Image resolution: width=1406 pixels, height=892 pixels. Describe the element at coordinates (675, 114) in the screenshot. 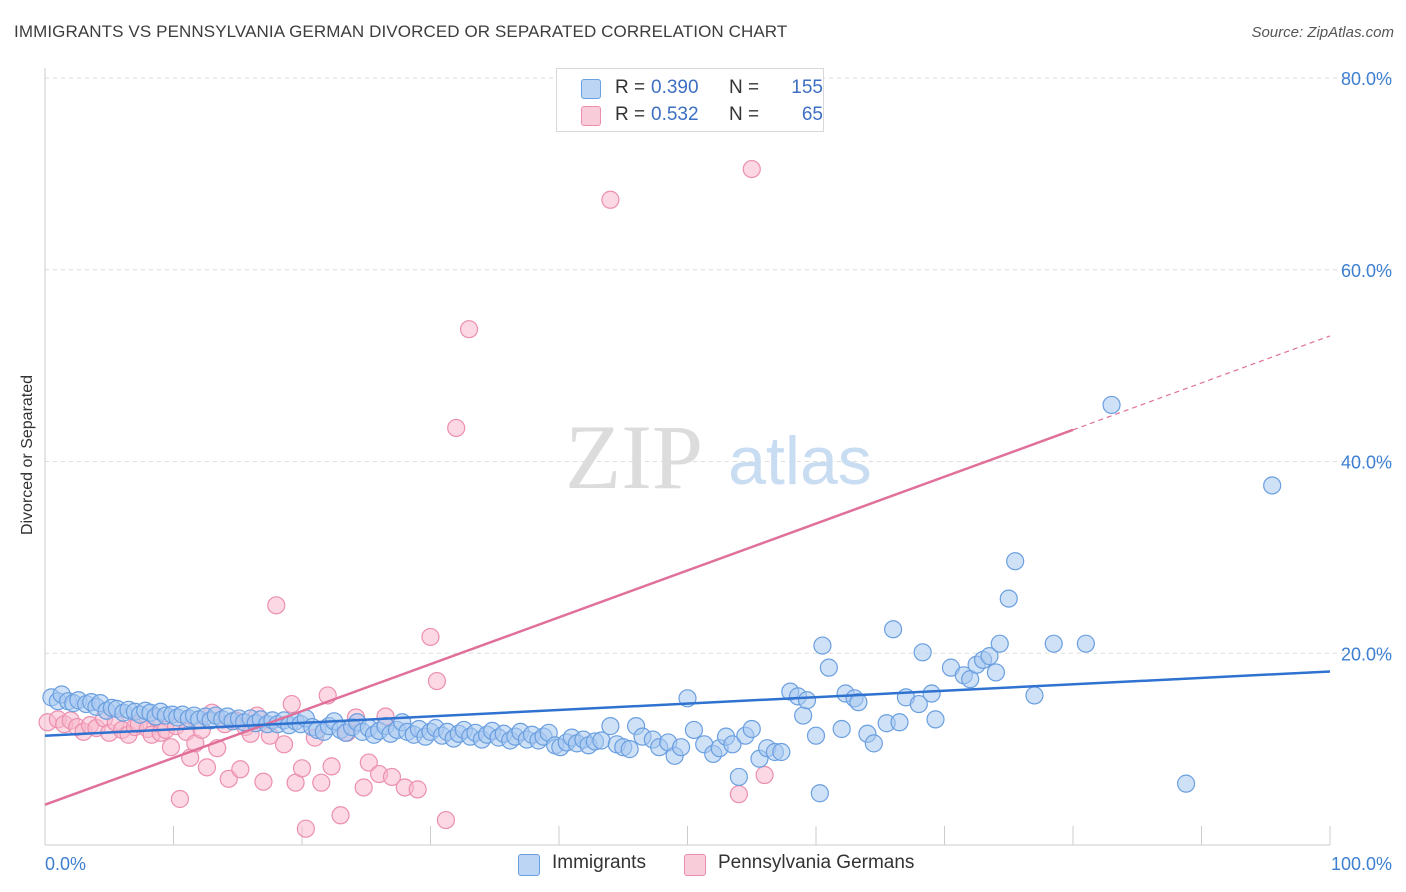

I see `legend-r-value: 0.532` at that location.